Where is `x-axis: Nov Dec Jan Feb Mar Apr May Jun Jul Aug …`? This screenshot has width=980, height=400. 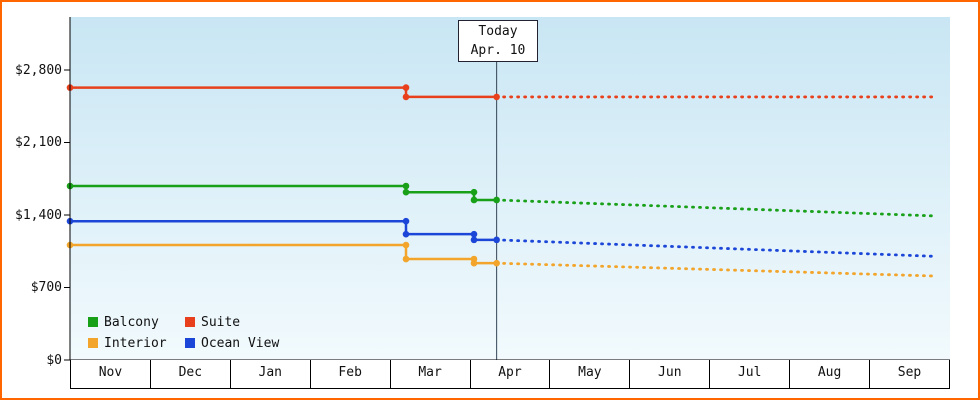
x-axis: Nov Dec Jan Feb Mar Apr May Jun Jul Aug … is located at coordinates (510, 374).